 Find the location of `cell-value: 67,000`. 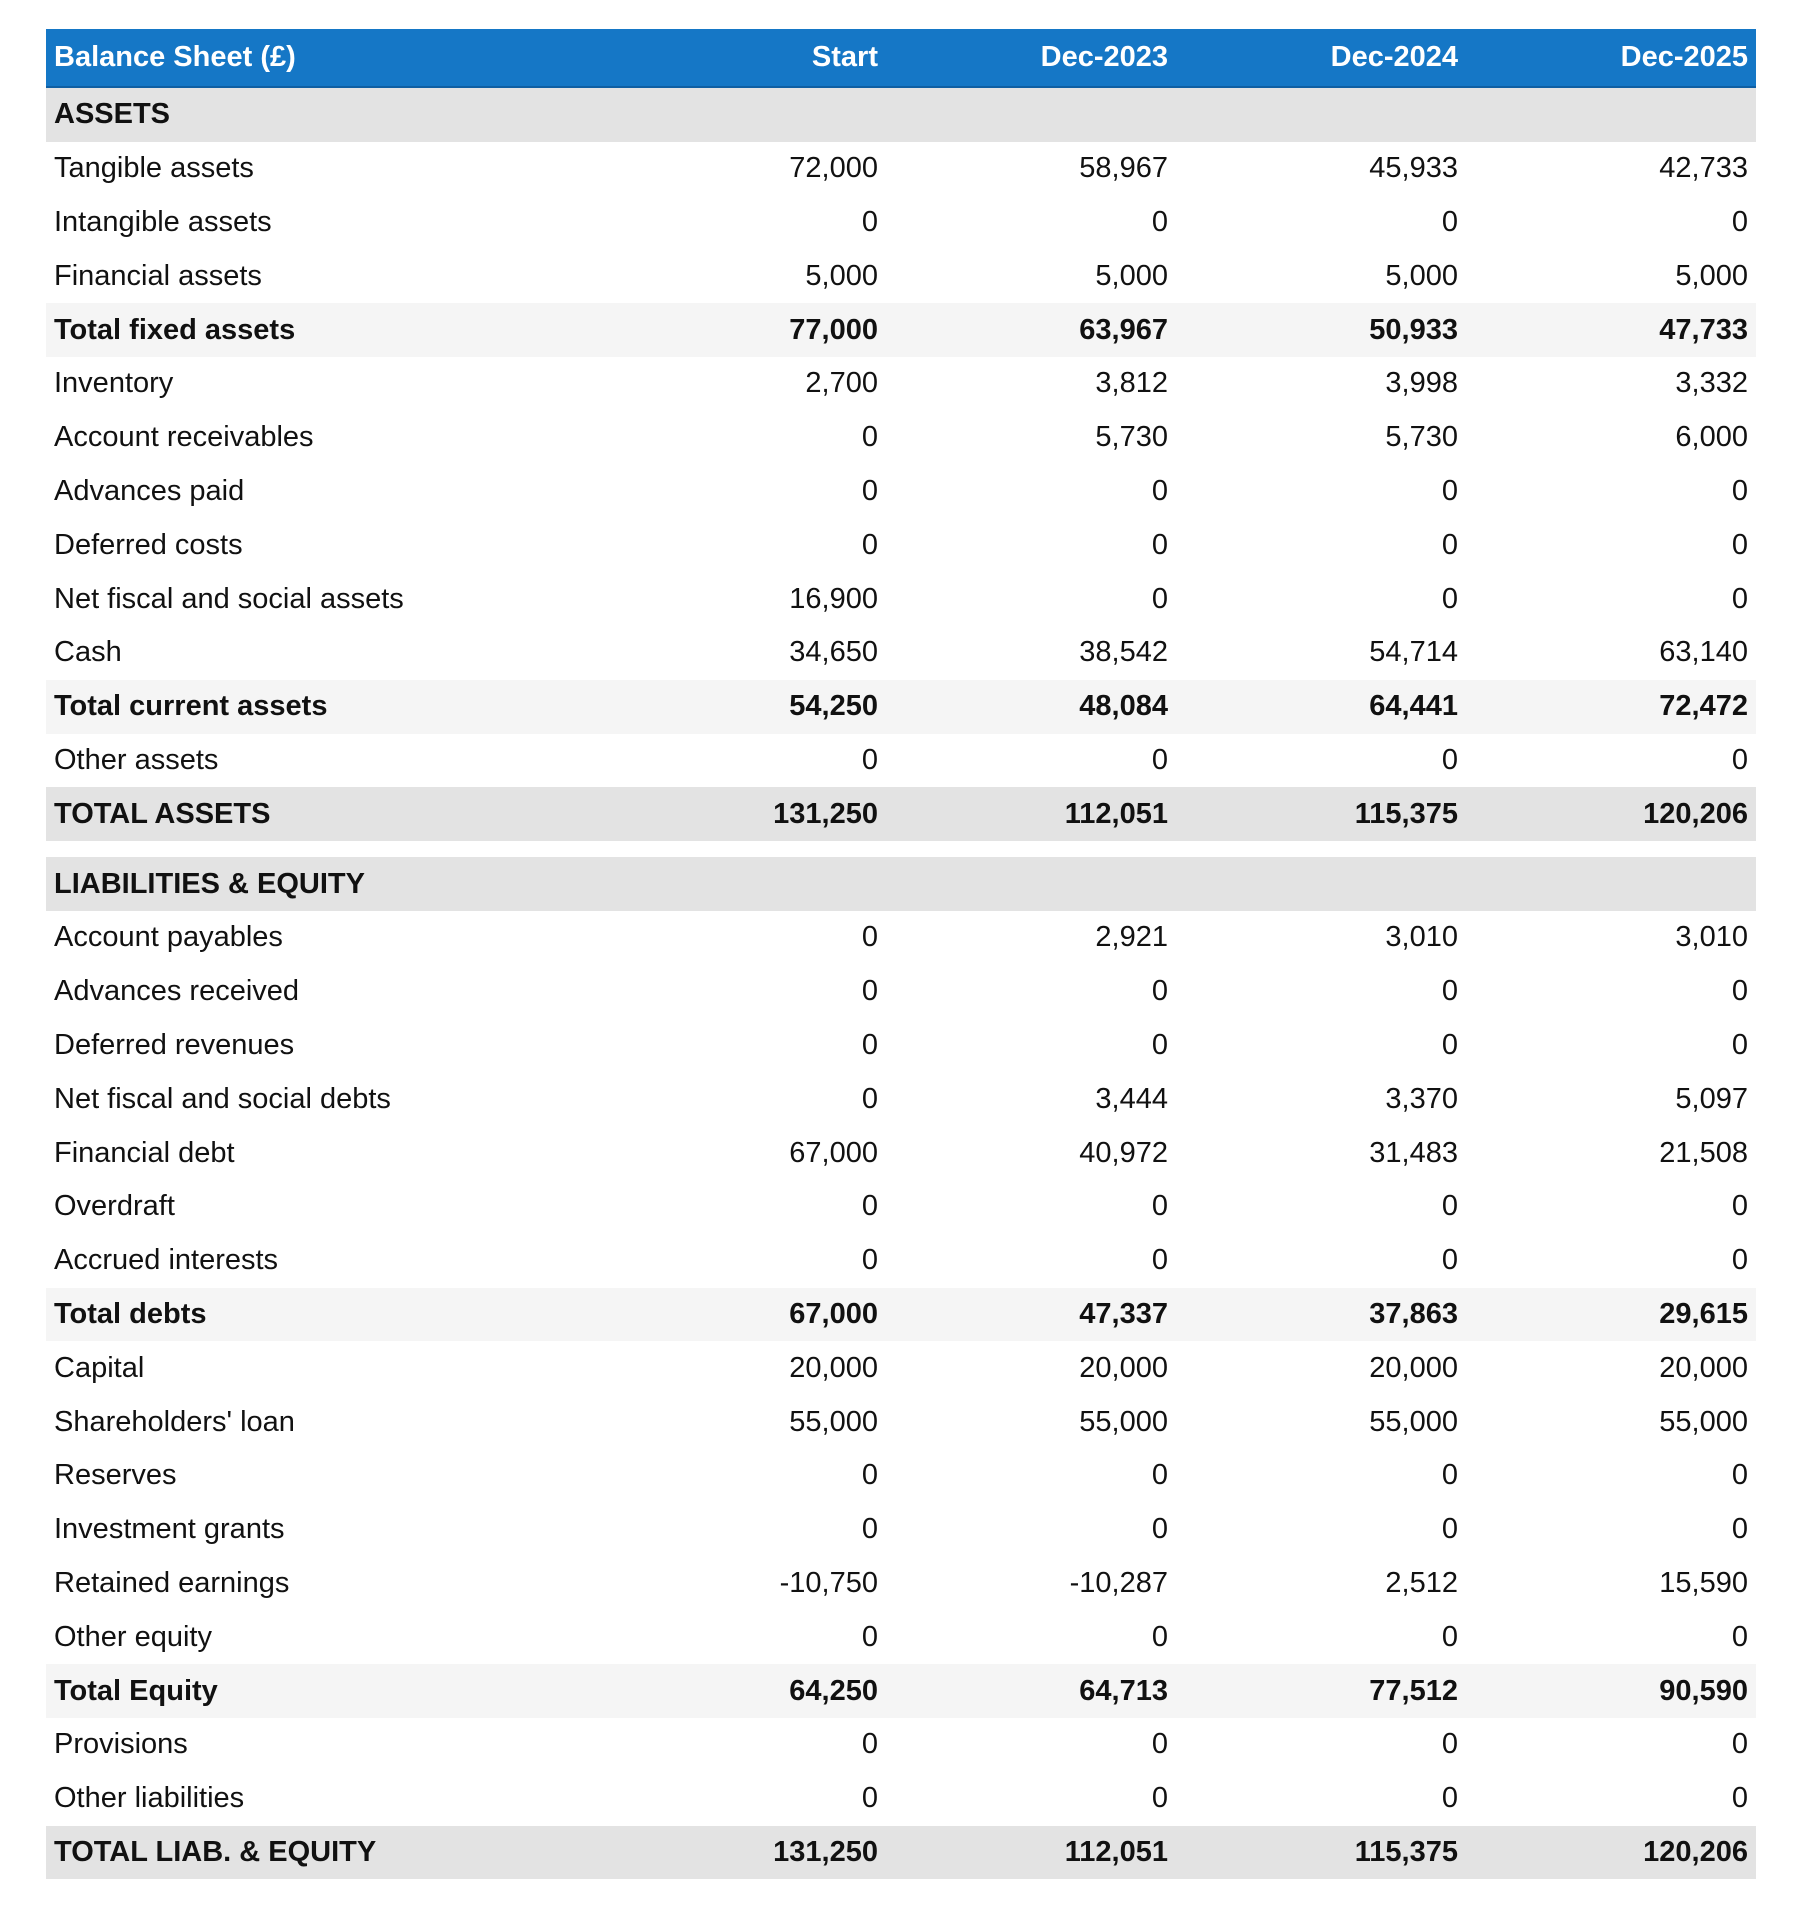

cell-value: 67,000 is located at coordinates (833, 1152).